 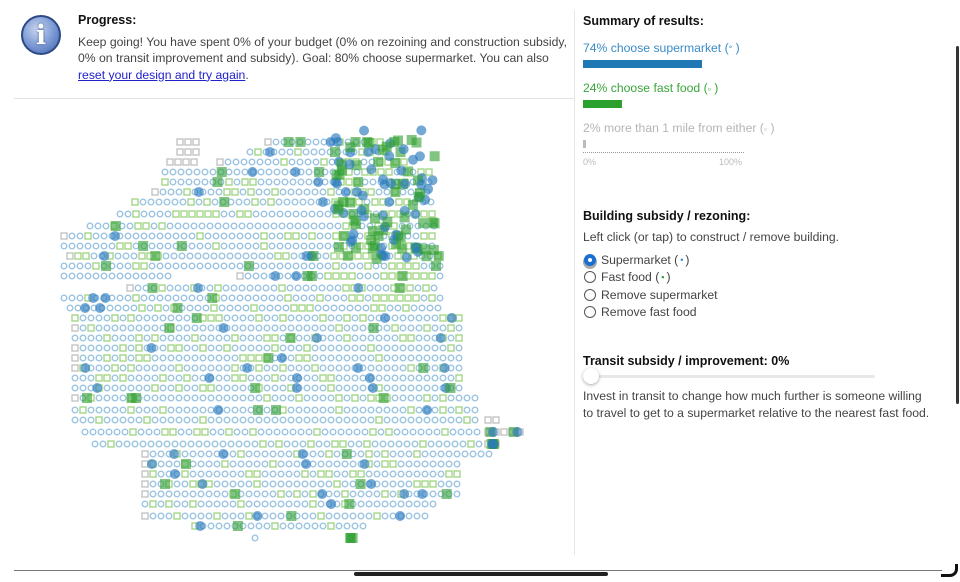 What do you see at coordinates (729, 376) in the screenshot?
I see `transit-slider` at bounding box center [729, 376].